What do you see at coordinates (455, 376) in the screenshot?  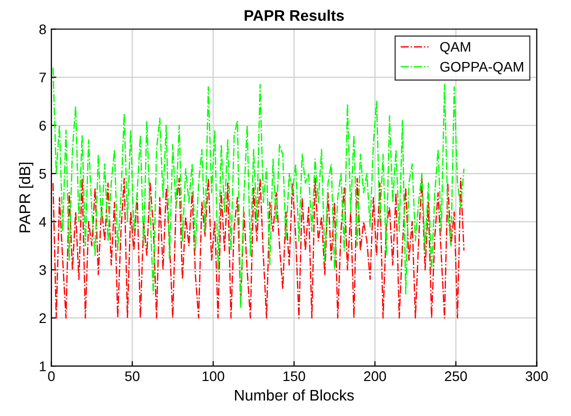 I see `x-tick-label: 250` at bounding box center [455, 376].